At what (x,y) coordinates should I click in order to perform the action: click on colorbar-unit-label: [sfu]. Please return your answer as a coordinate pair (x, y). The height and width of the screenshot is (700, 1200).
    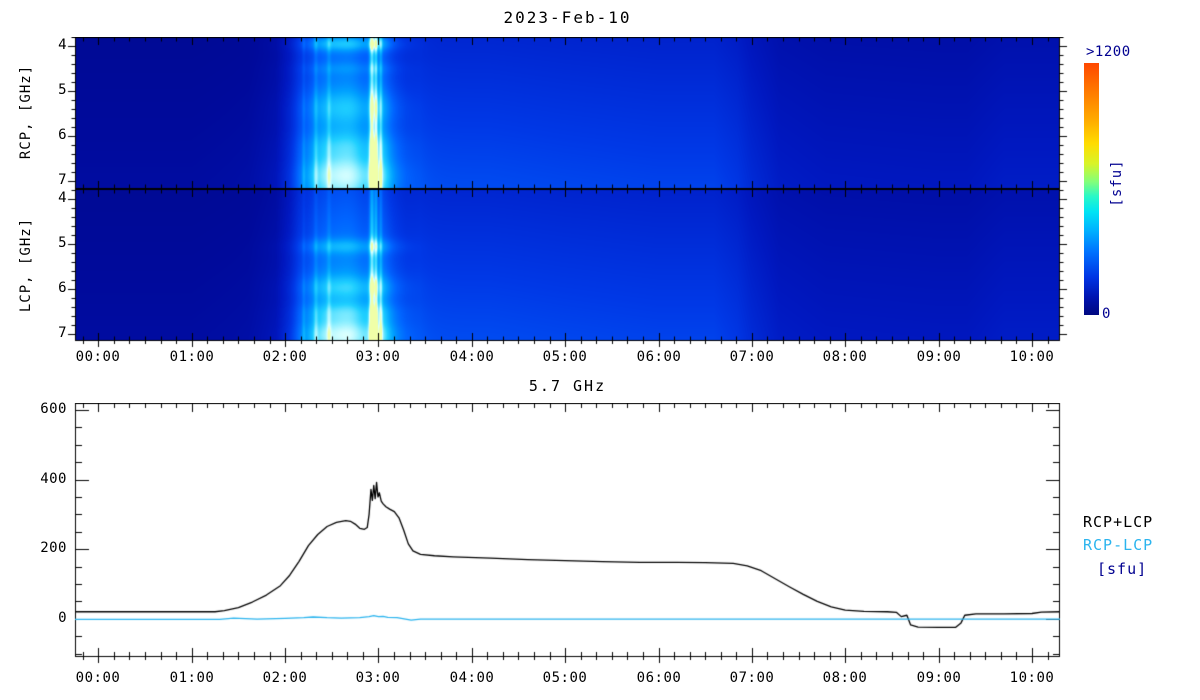
    Looking at the image, I should click on (1117, 183).